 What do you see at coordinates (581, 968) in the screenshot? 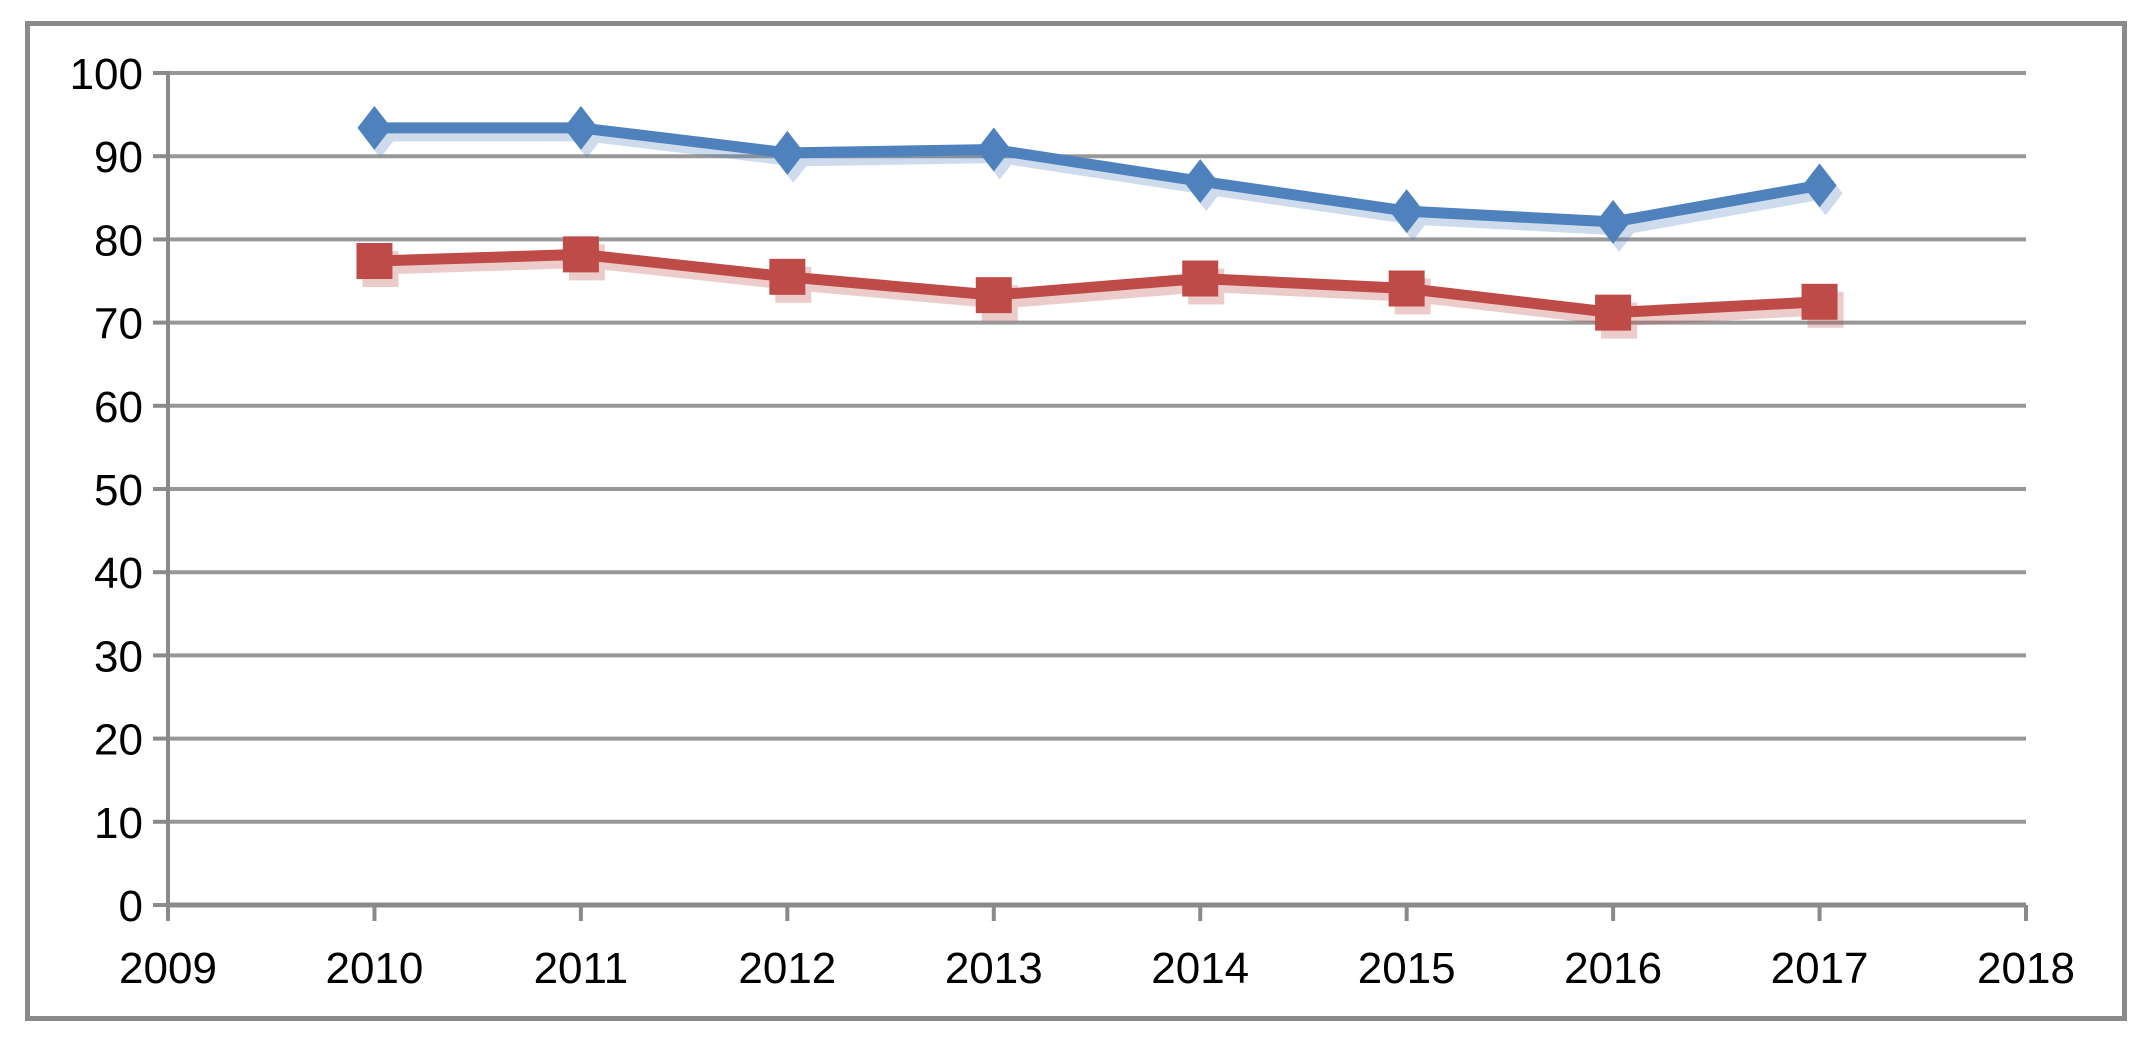
I see `x-tick-label-2011: 2011` at bounding box center [581, 968].